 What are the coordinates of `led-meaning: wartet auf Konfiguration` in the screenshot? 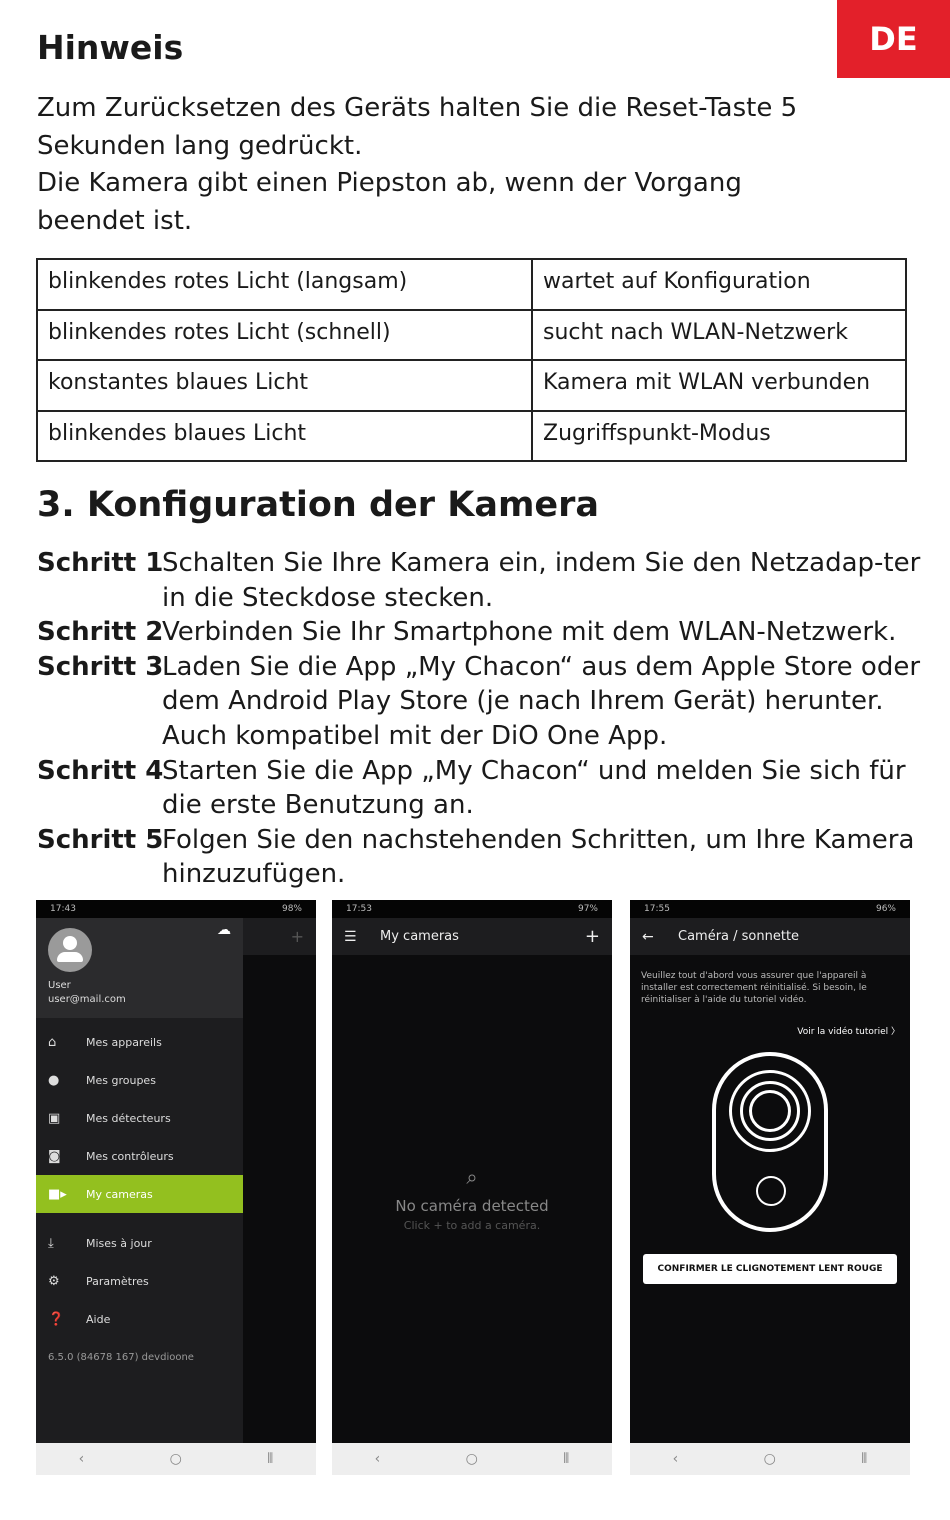 It's located at (719, 284).